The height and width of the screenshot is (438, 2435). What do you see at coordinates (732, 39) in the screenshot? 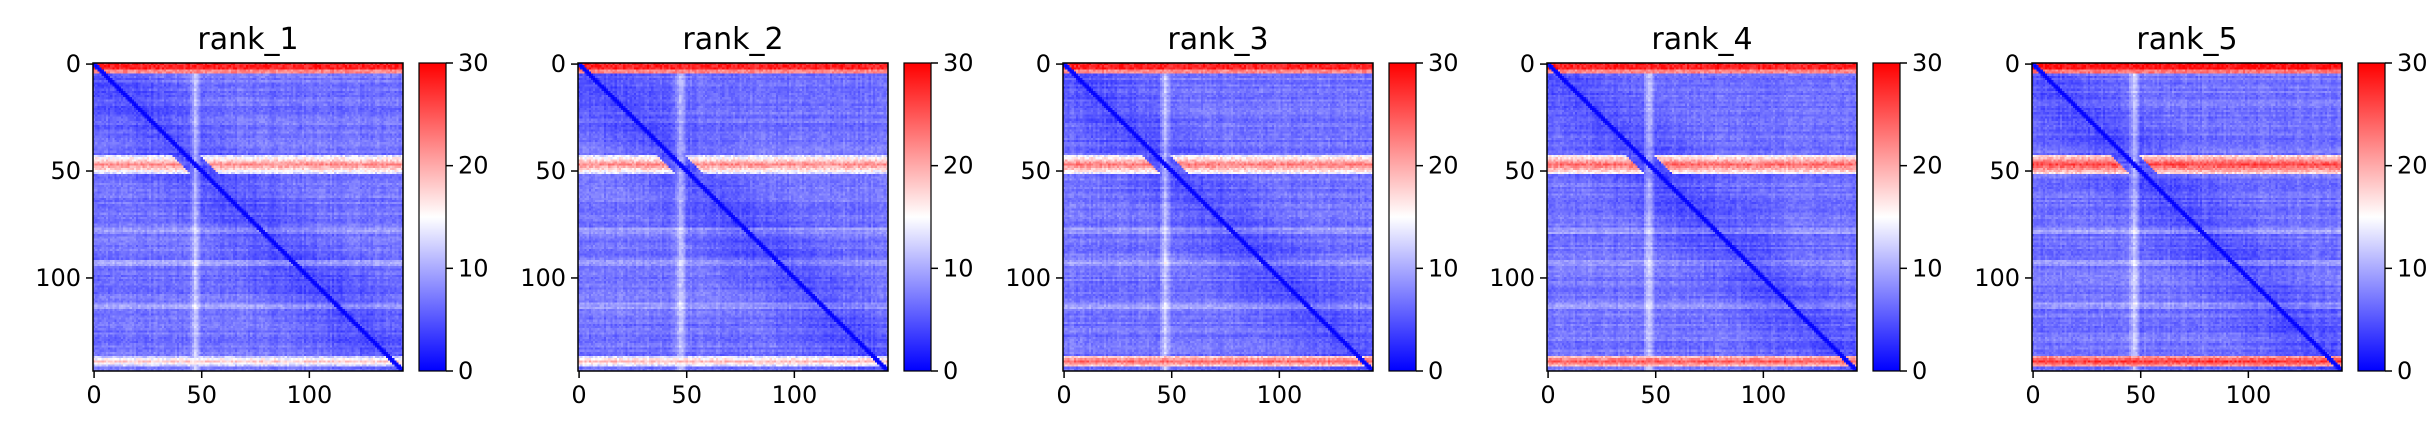
I see `panel-title: rank_2` at bounding box center [732, 39].